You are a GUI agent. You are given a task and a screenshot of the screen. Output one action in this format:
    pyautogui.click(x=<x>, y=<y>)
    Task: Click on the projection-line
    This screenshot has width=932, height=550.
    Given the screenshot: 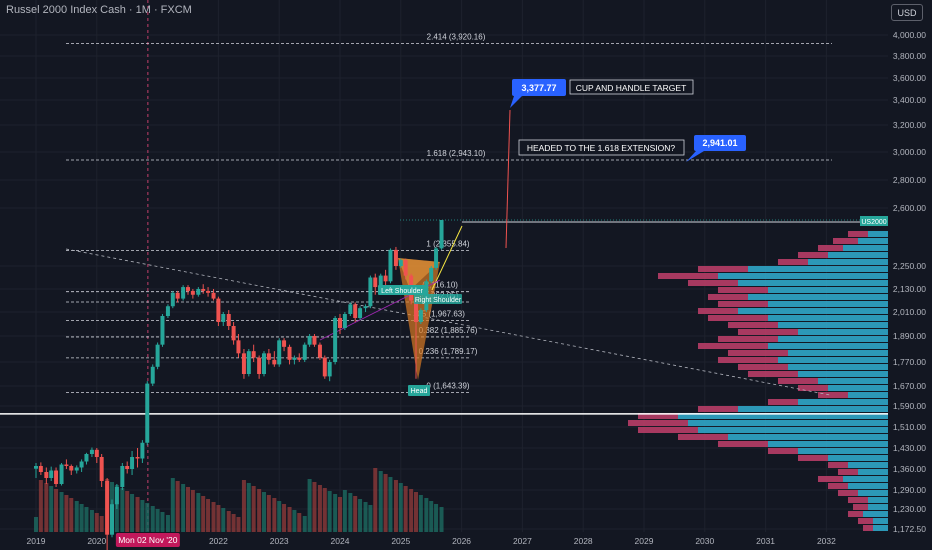 What is the action you would take?
    pyautogui.click(x=508, y=179)
    